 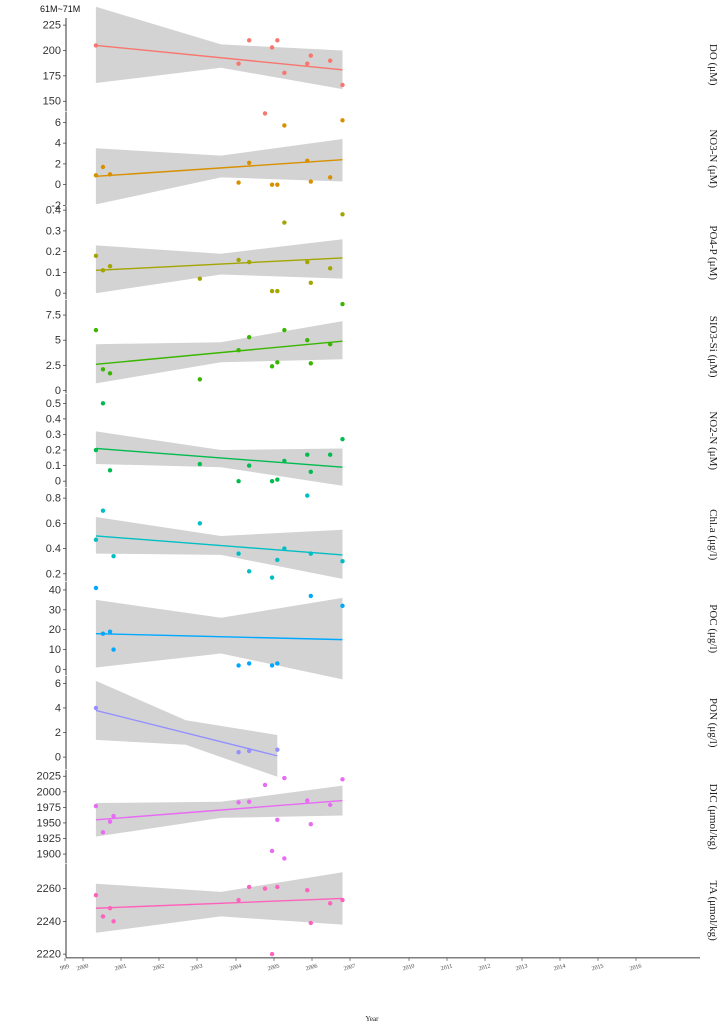 What do you see at coordinates (53, 499) in the screenshot?
I see `y-tick-label: 0.8` at bounding box center [53, 499].